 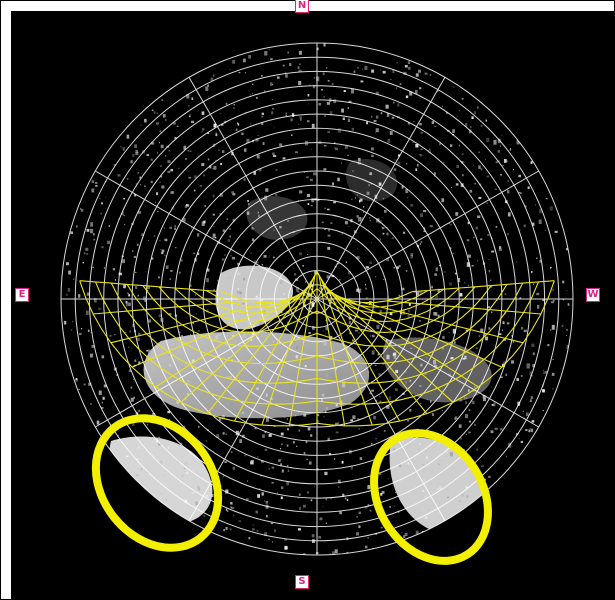 I want to click on south-marker: S, so click(x=302, y=582).